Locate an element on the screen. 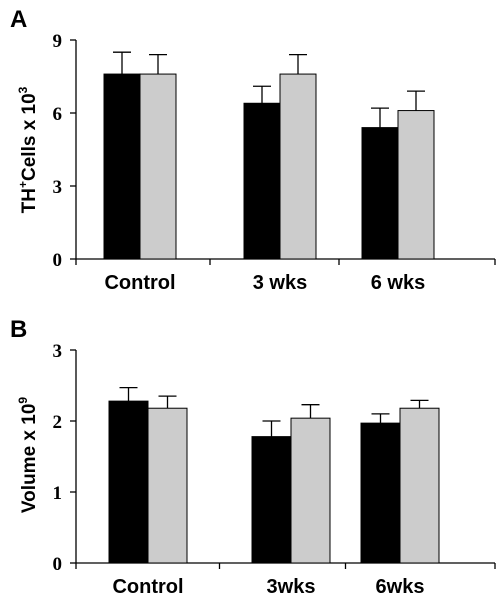 This screenshot has width=500, height=598. panel-b-error-bars is located at coordinates (274, 411).